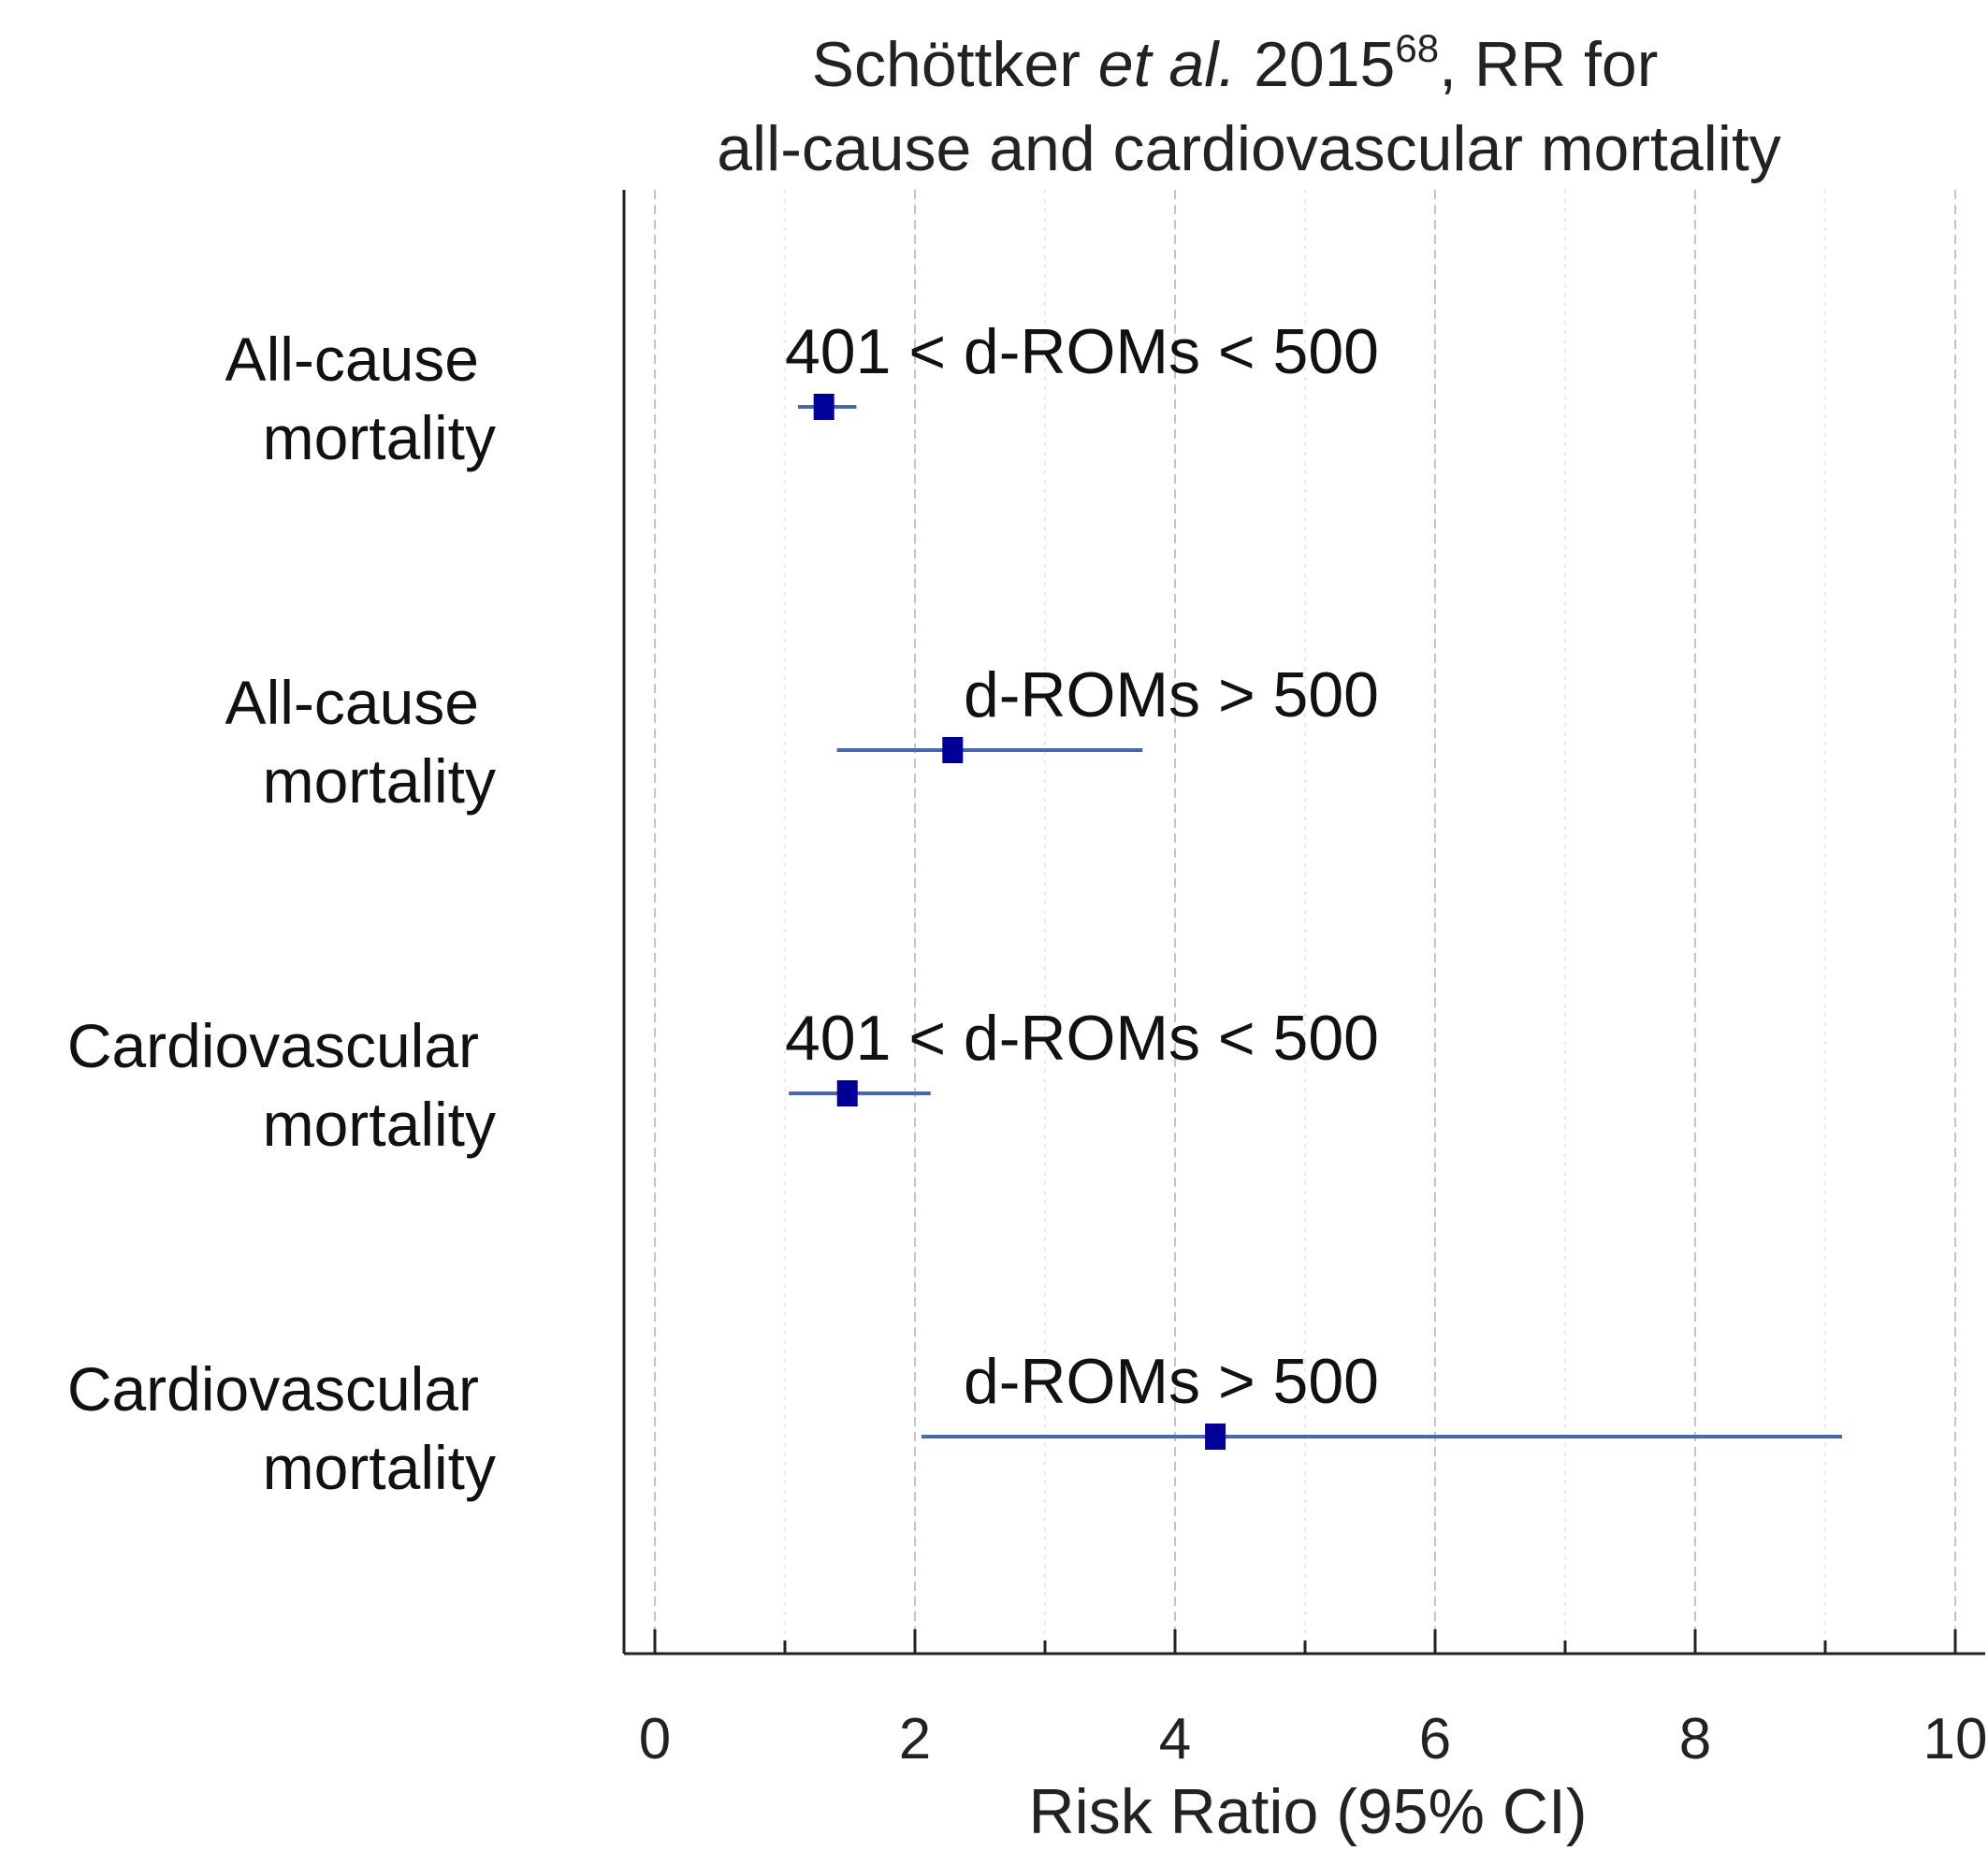 The width and height of the screenshot is (1988, 1865). Describe the element at coordinates (1175, 1739) in the screenshot. I see `x-tick-label: 4` at that location.